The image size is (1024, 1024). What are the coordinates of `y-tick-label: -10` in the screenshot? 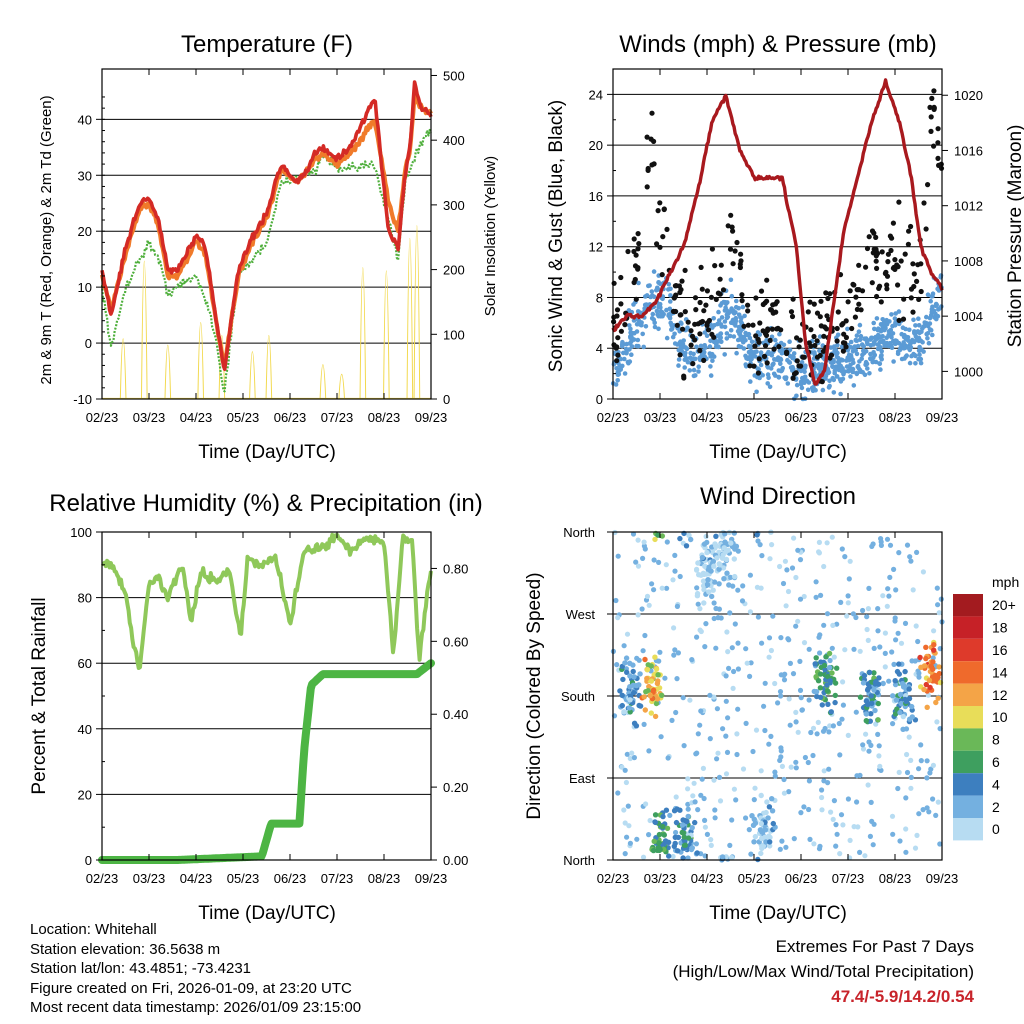 It's located at (82, 399).